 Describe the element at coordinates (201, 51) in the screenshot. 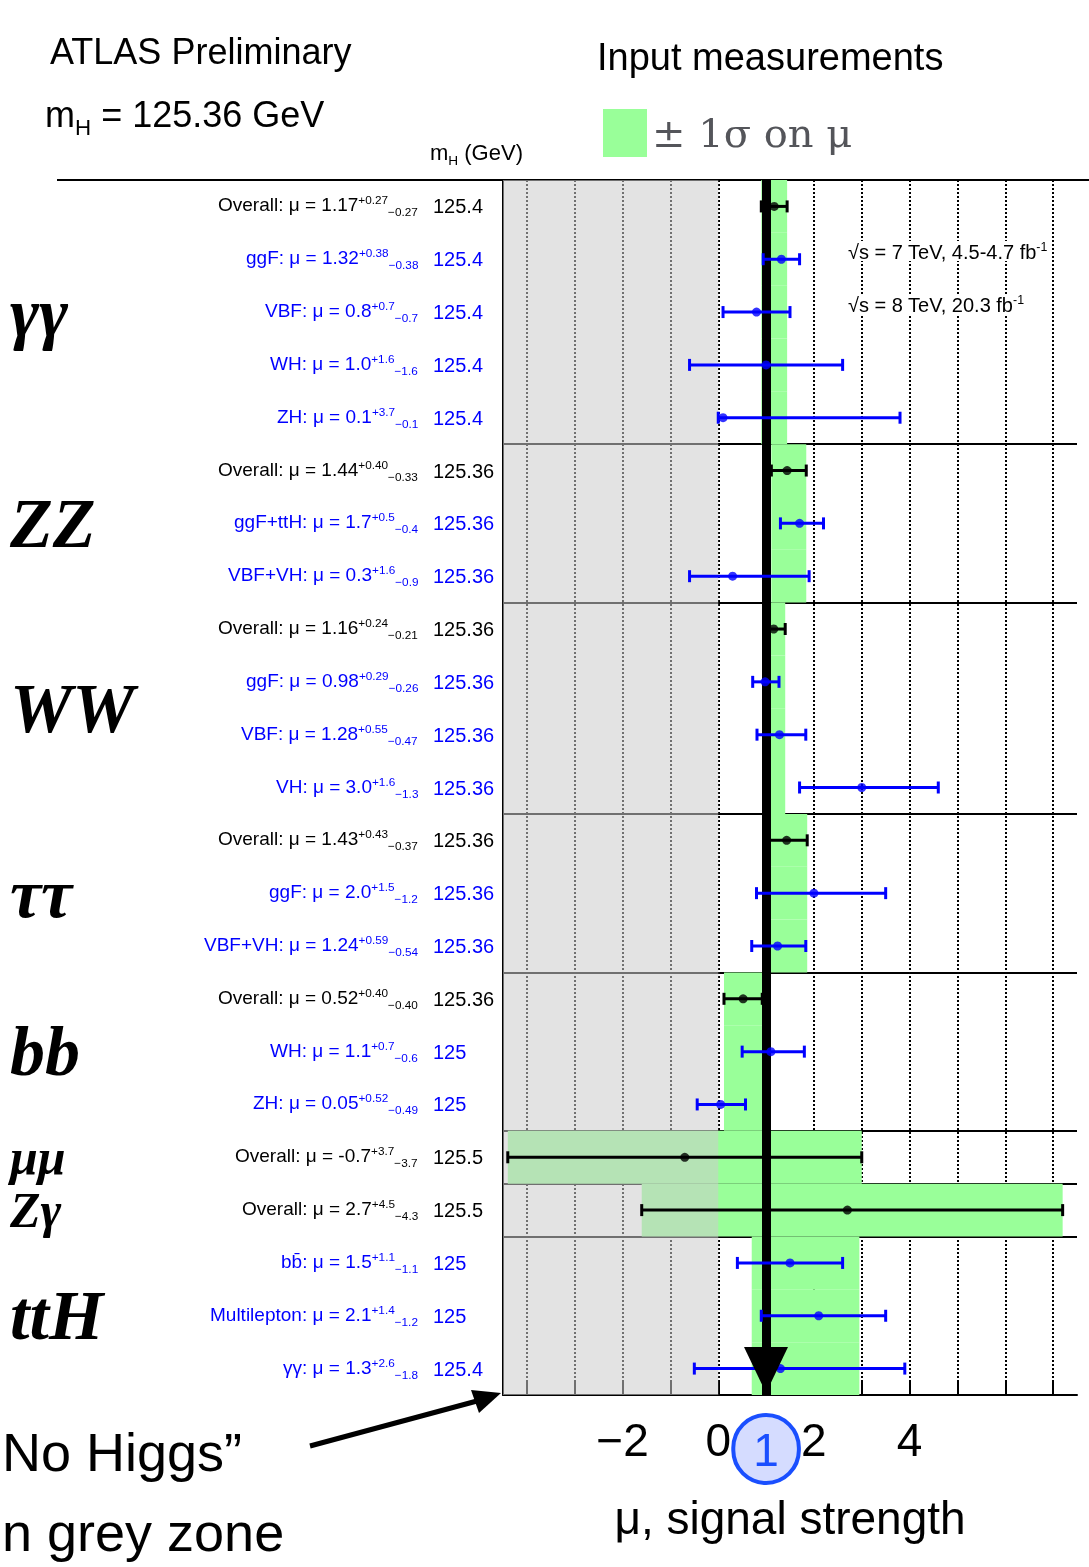

I see `text: ATLAS Preliminary` at that location.